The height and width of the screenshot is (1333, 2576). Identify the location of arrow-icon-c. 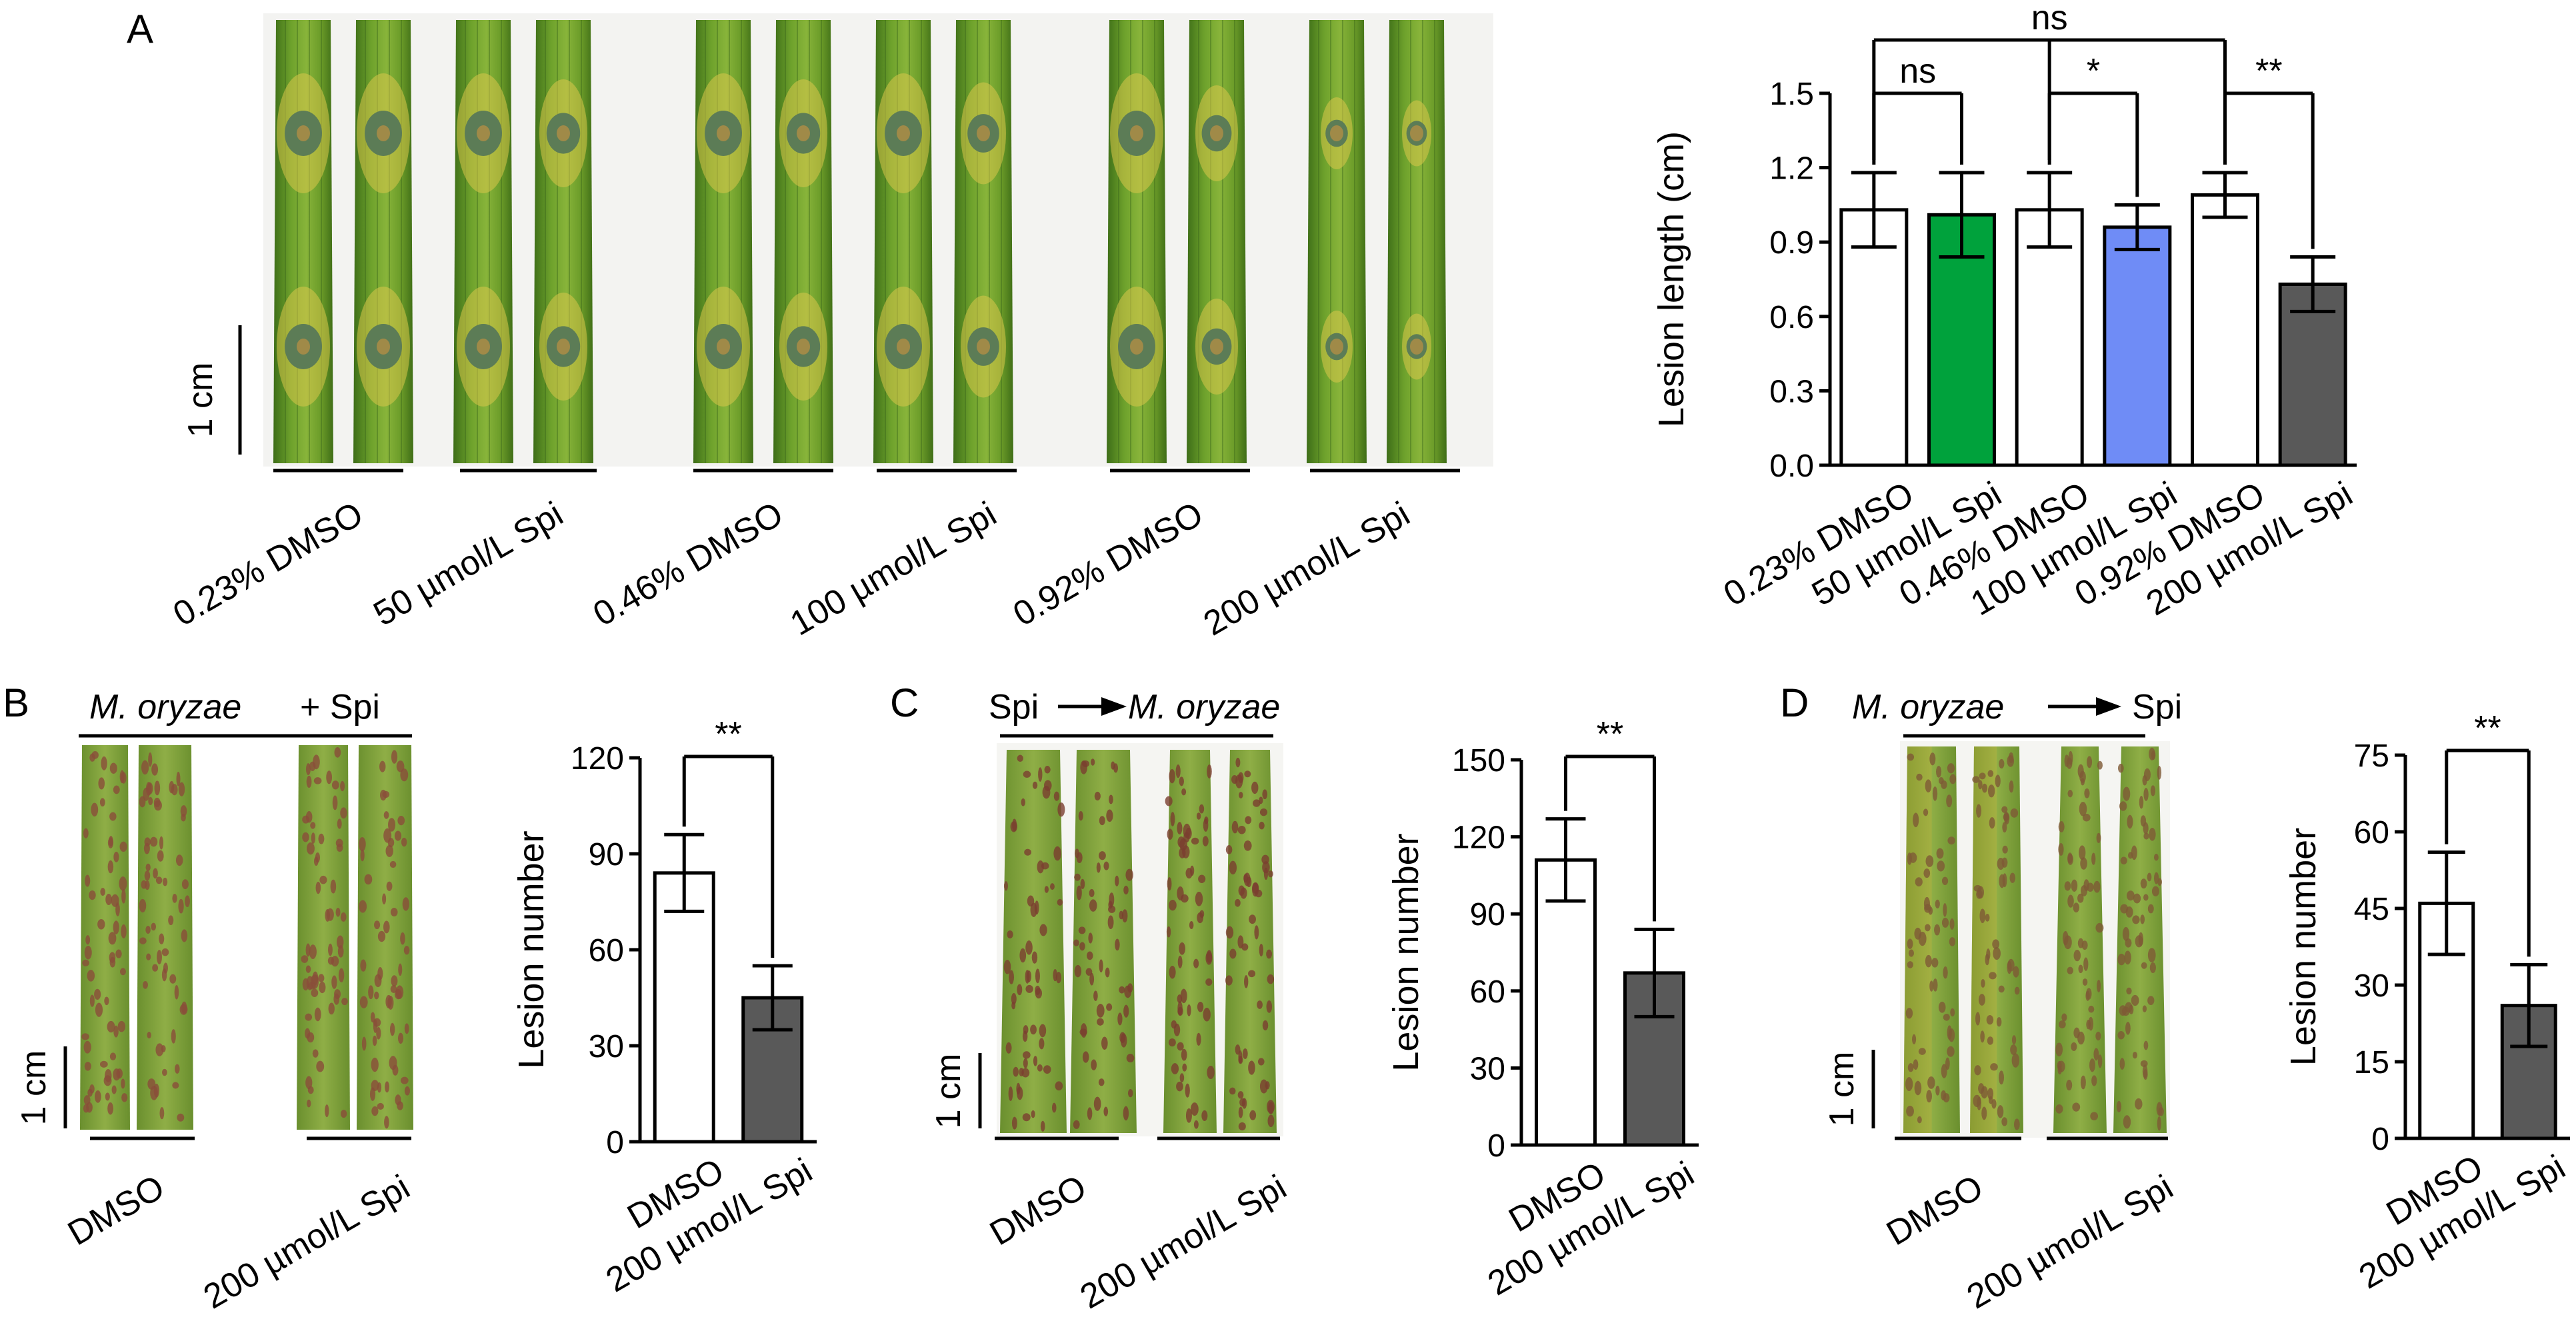
(1092, 707).